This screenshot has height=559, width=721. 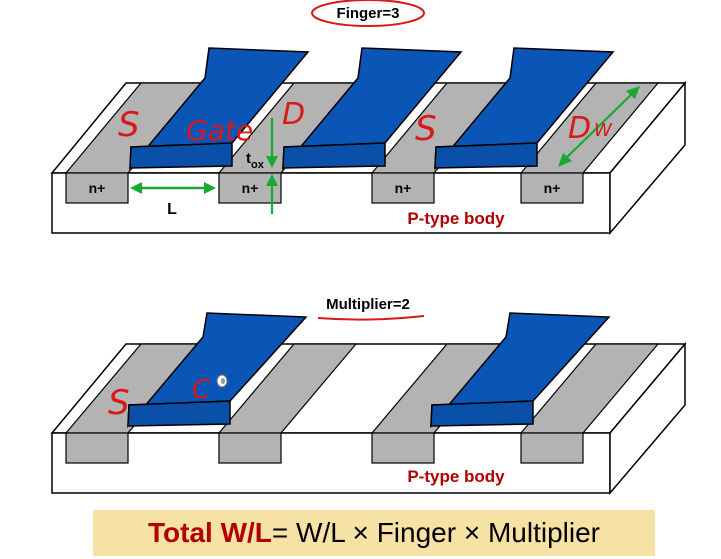 I want to click on tox-arrows, so click(x=272, y=166).